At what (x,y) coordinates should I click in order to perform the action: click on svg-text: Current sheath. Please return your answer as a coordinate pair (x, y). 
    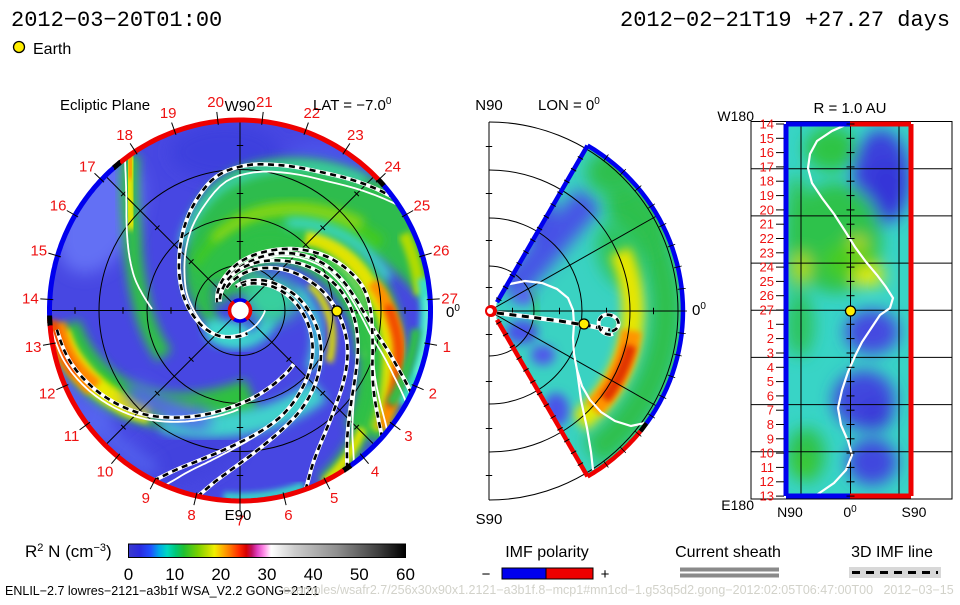
    Looking at the image, I should click on (728, 552).